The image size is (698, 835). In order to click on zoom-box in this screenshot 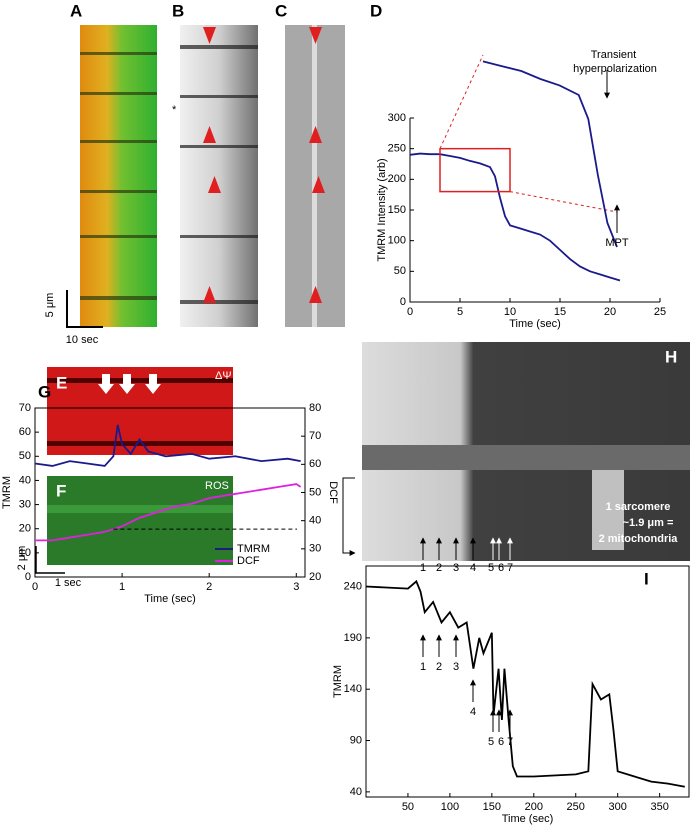, I will do `click(475, 170)`.